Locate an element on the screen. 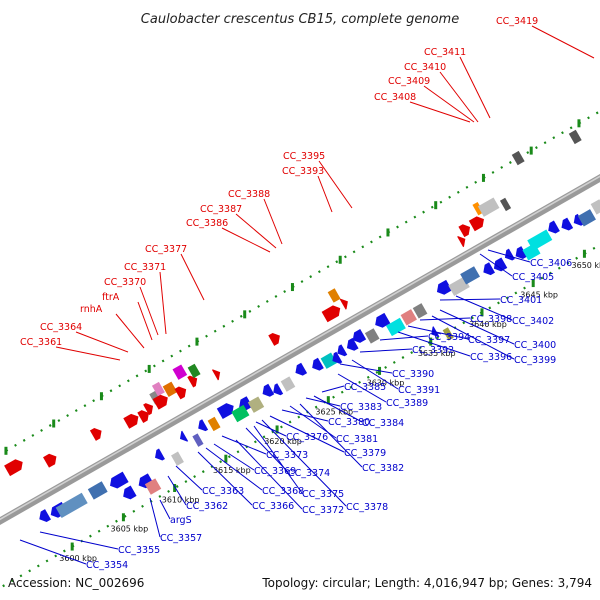 The width and height of the screenshot is (600, 600). gene-label: CC_3366 is located at coordinates (273, 506).